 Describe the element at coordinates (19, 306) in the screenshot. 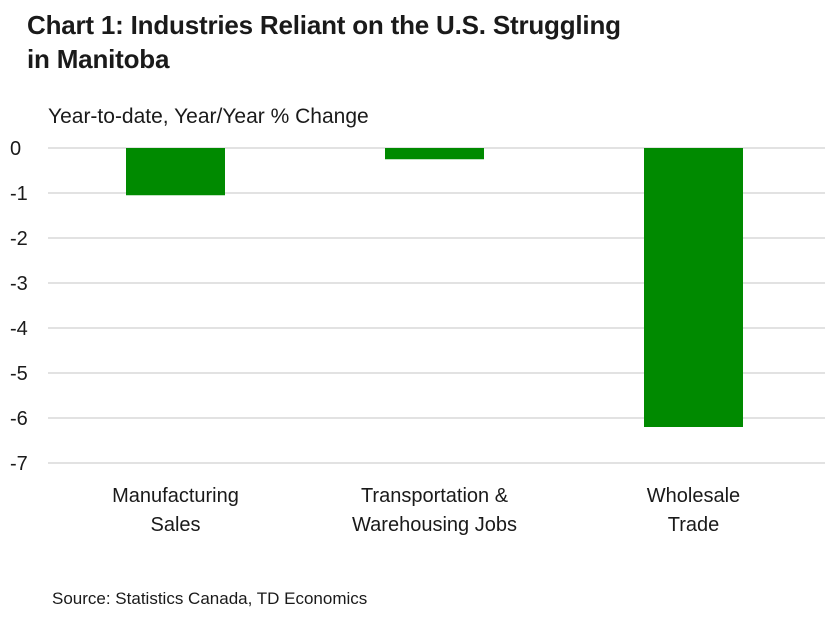

I see `y-axis-ticks: 0 -1 -2 -3 -4 -5 -6 -7` at that location.